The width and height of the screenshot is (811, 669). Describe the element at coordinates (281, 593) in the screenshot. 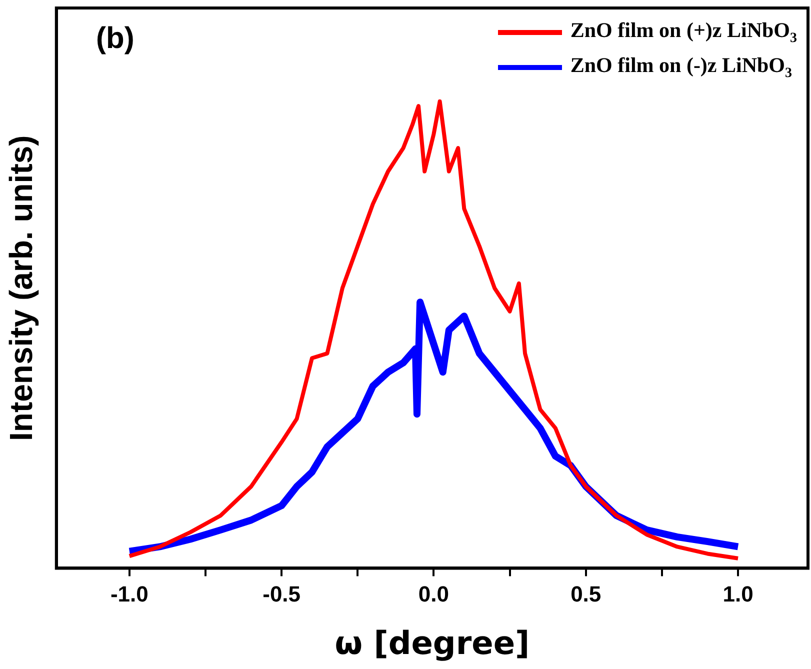

I see `x-tick-label: -0.5` at that location.